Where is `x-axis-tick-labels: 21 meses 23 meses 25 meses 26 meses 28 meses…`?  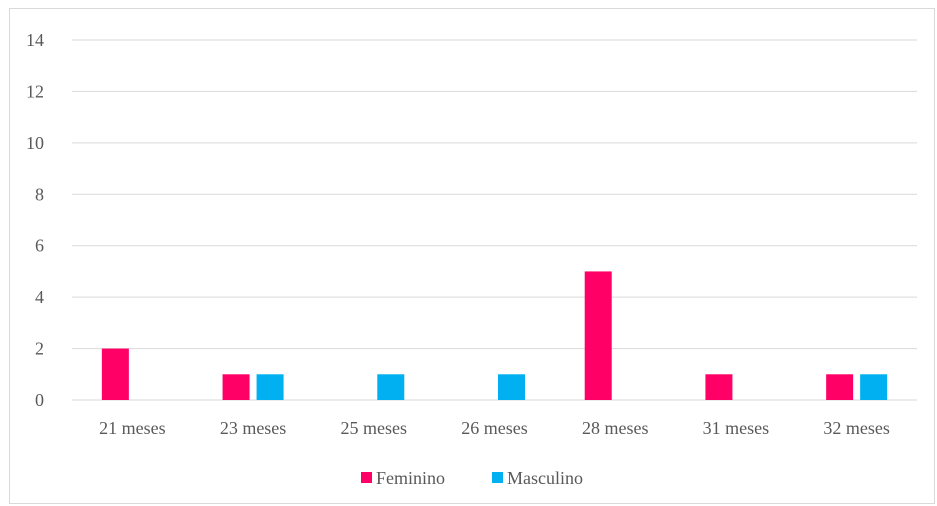
x-axis-tick-labels: 21 meses 23 meses 25 meses 26 meses 28 meses… is located at coordinates (494, 428).